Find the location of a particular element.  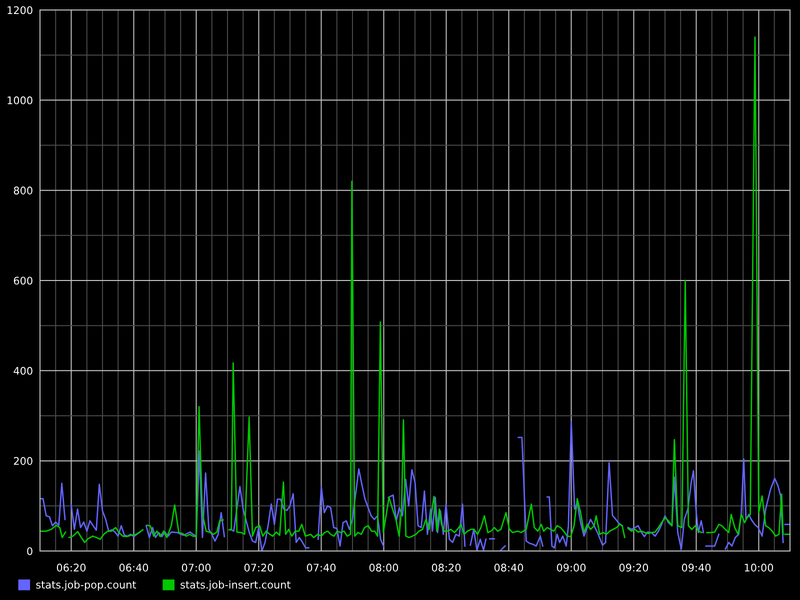

x-tick-label: 10:00 is located at coordinates (759, 568).